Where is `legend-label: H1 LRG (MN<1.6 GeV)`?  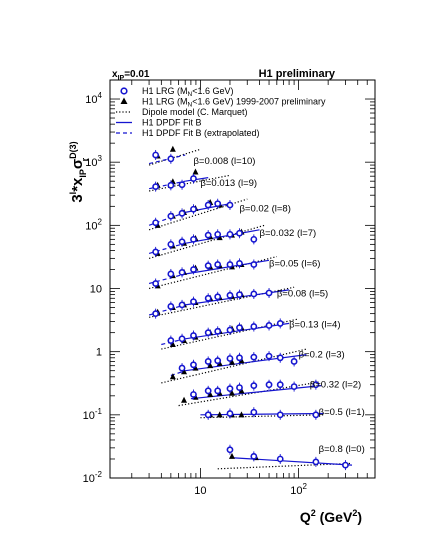 legend-label: H1 LRG (MN<1.6 GeV) is located at coordinates (188, 92).